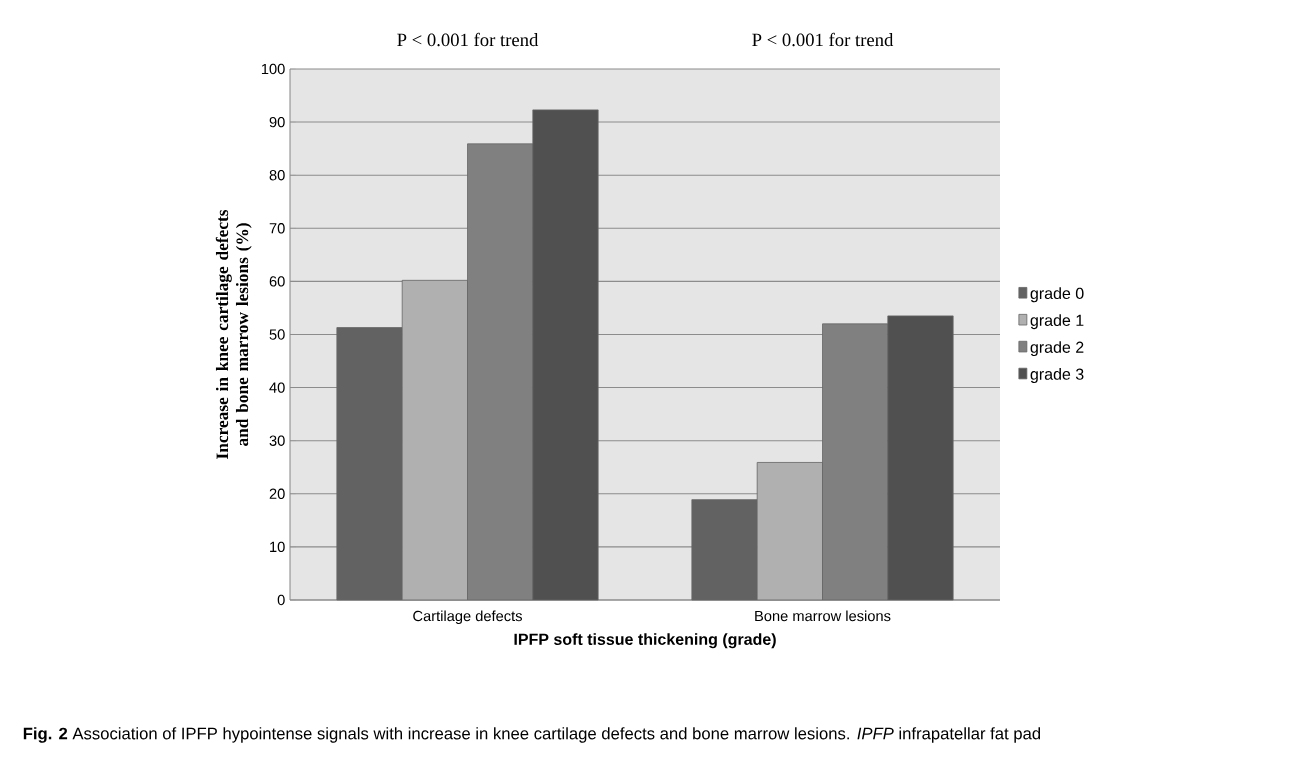 The width and height of the screenshot is (1292, 774). Describe the element at coordinates (823, 616) in the screenshot. I see `x-tick-label: Bone marrow lesions` at that location.